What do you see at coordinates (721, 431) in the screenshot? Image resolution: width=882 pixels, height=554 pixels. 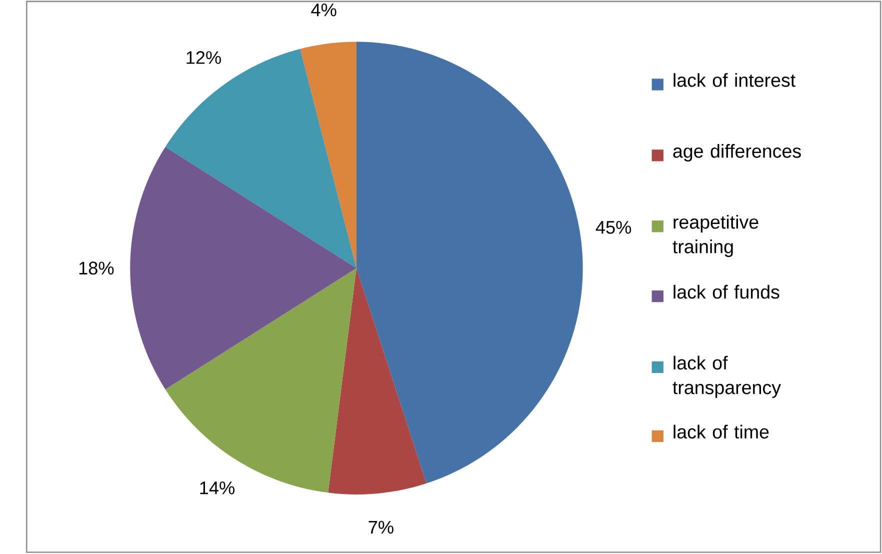 I see `legend-label: lack of time` at bounding box center [721, 431].